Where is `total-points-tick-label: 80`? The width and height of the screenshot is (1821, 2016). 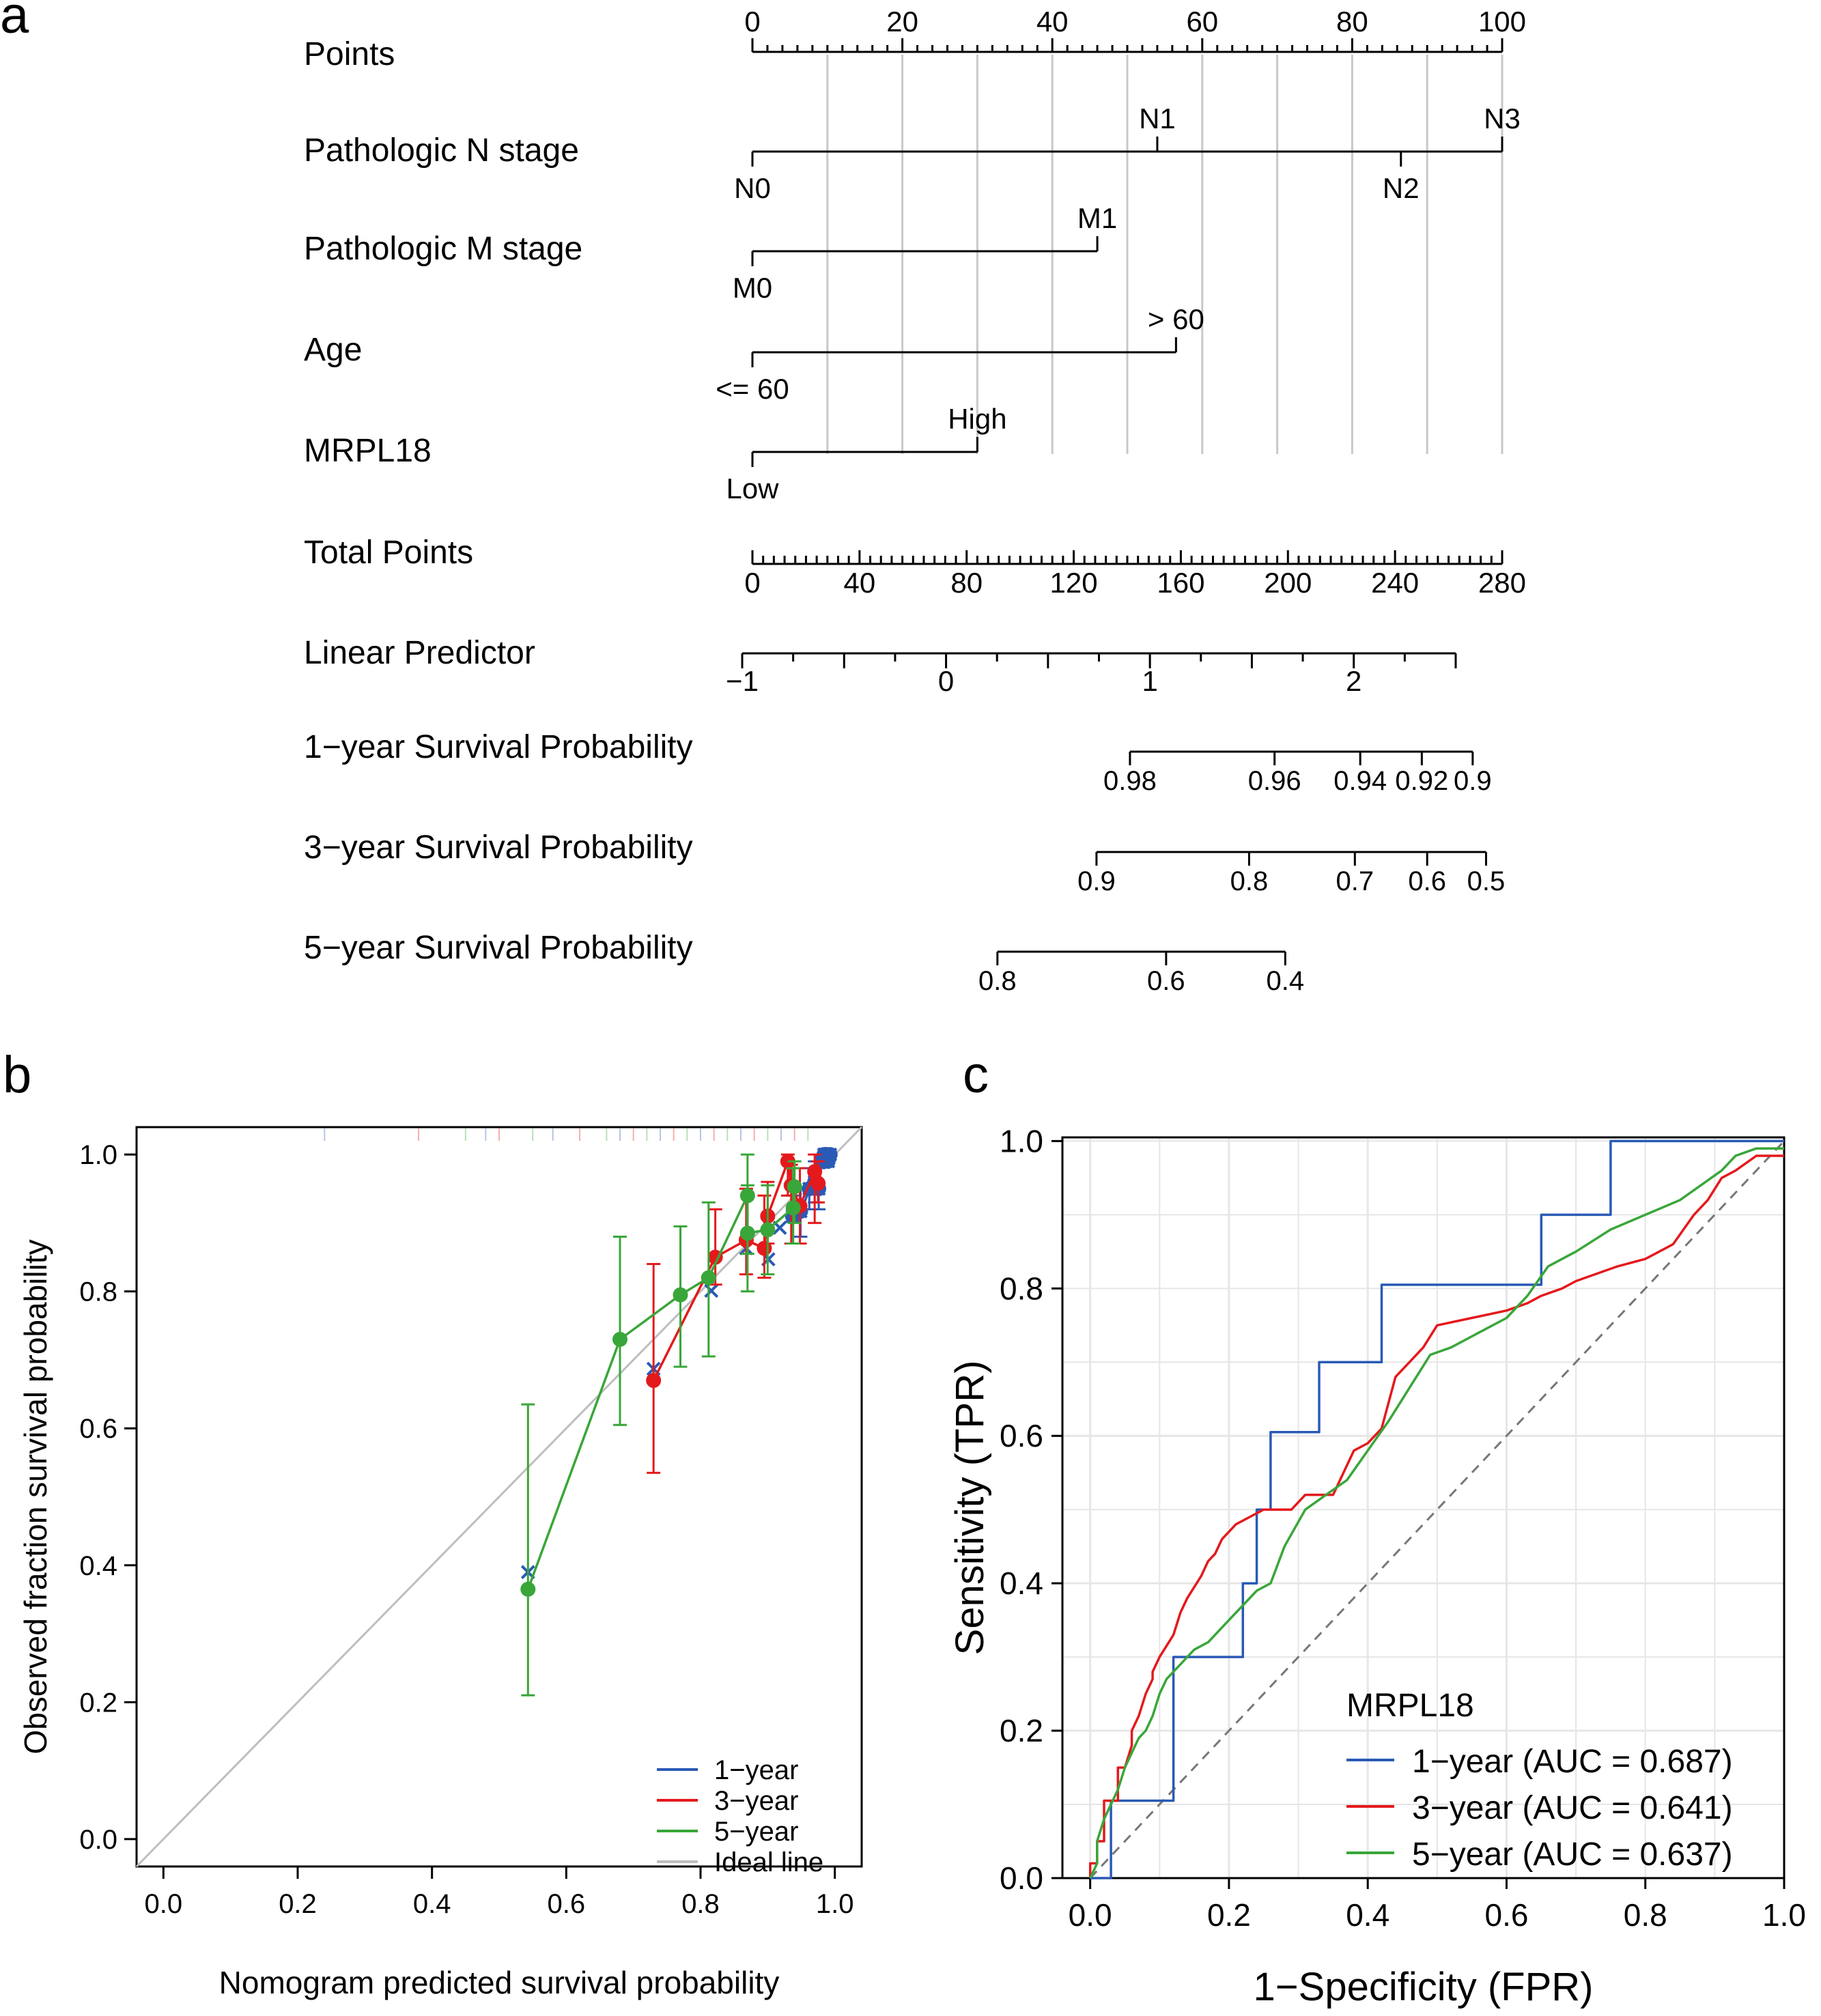 total-points-tick-label: 80 is located at coordinates (966, 583).